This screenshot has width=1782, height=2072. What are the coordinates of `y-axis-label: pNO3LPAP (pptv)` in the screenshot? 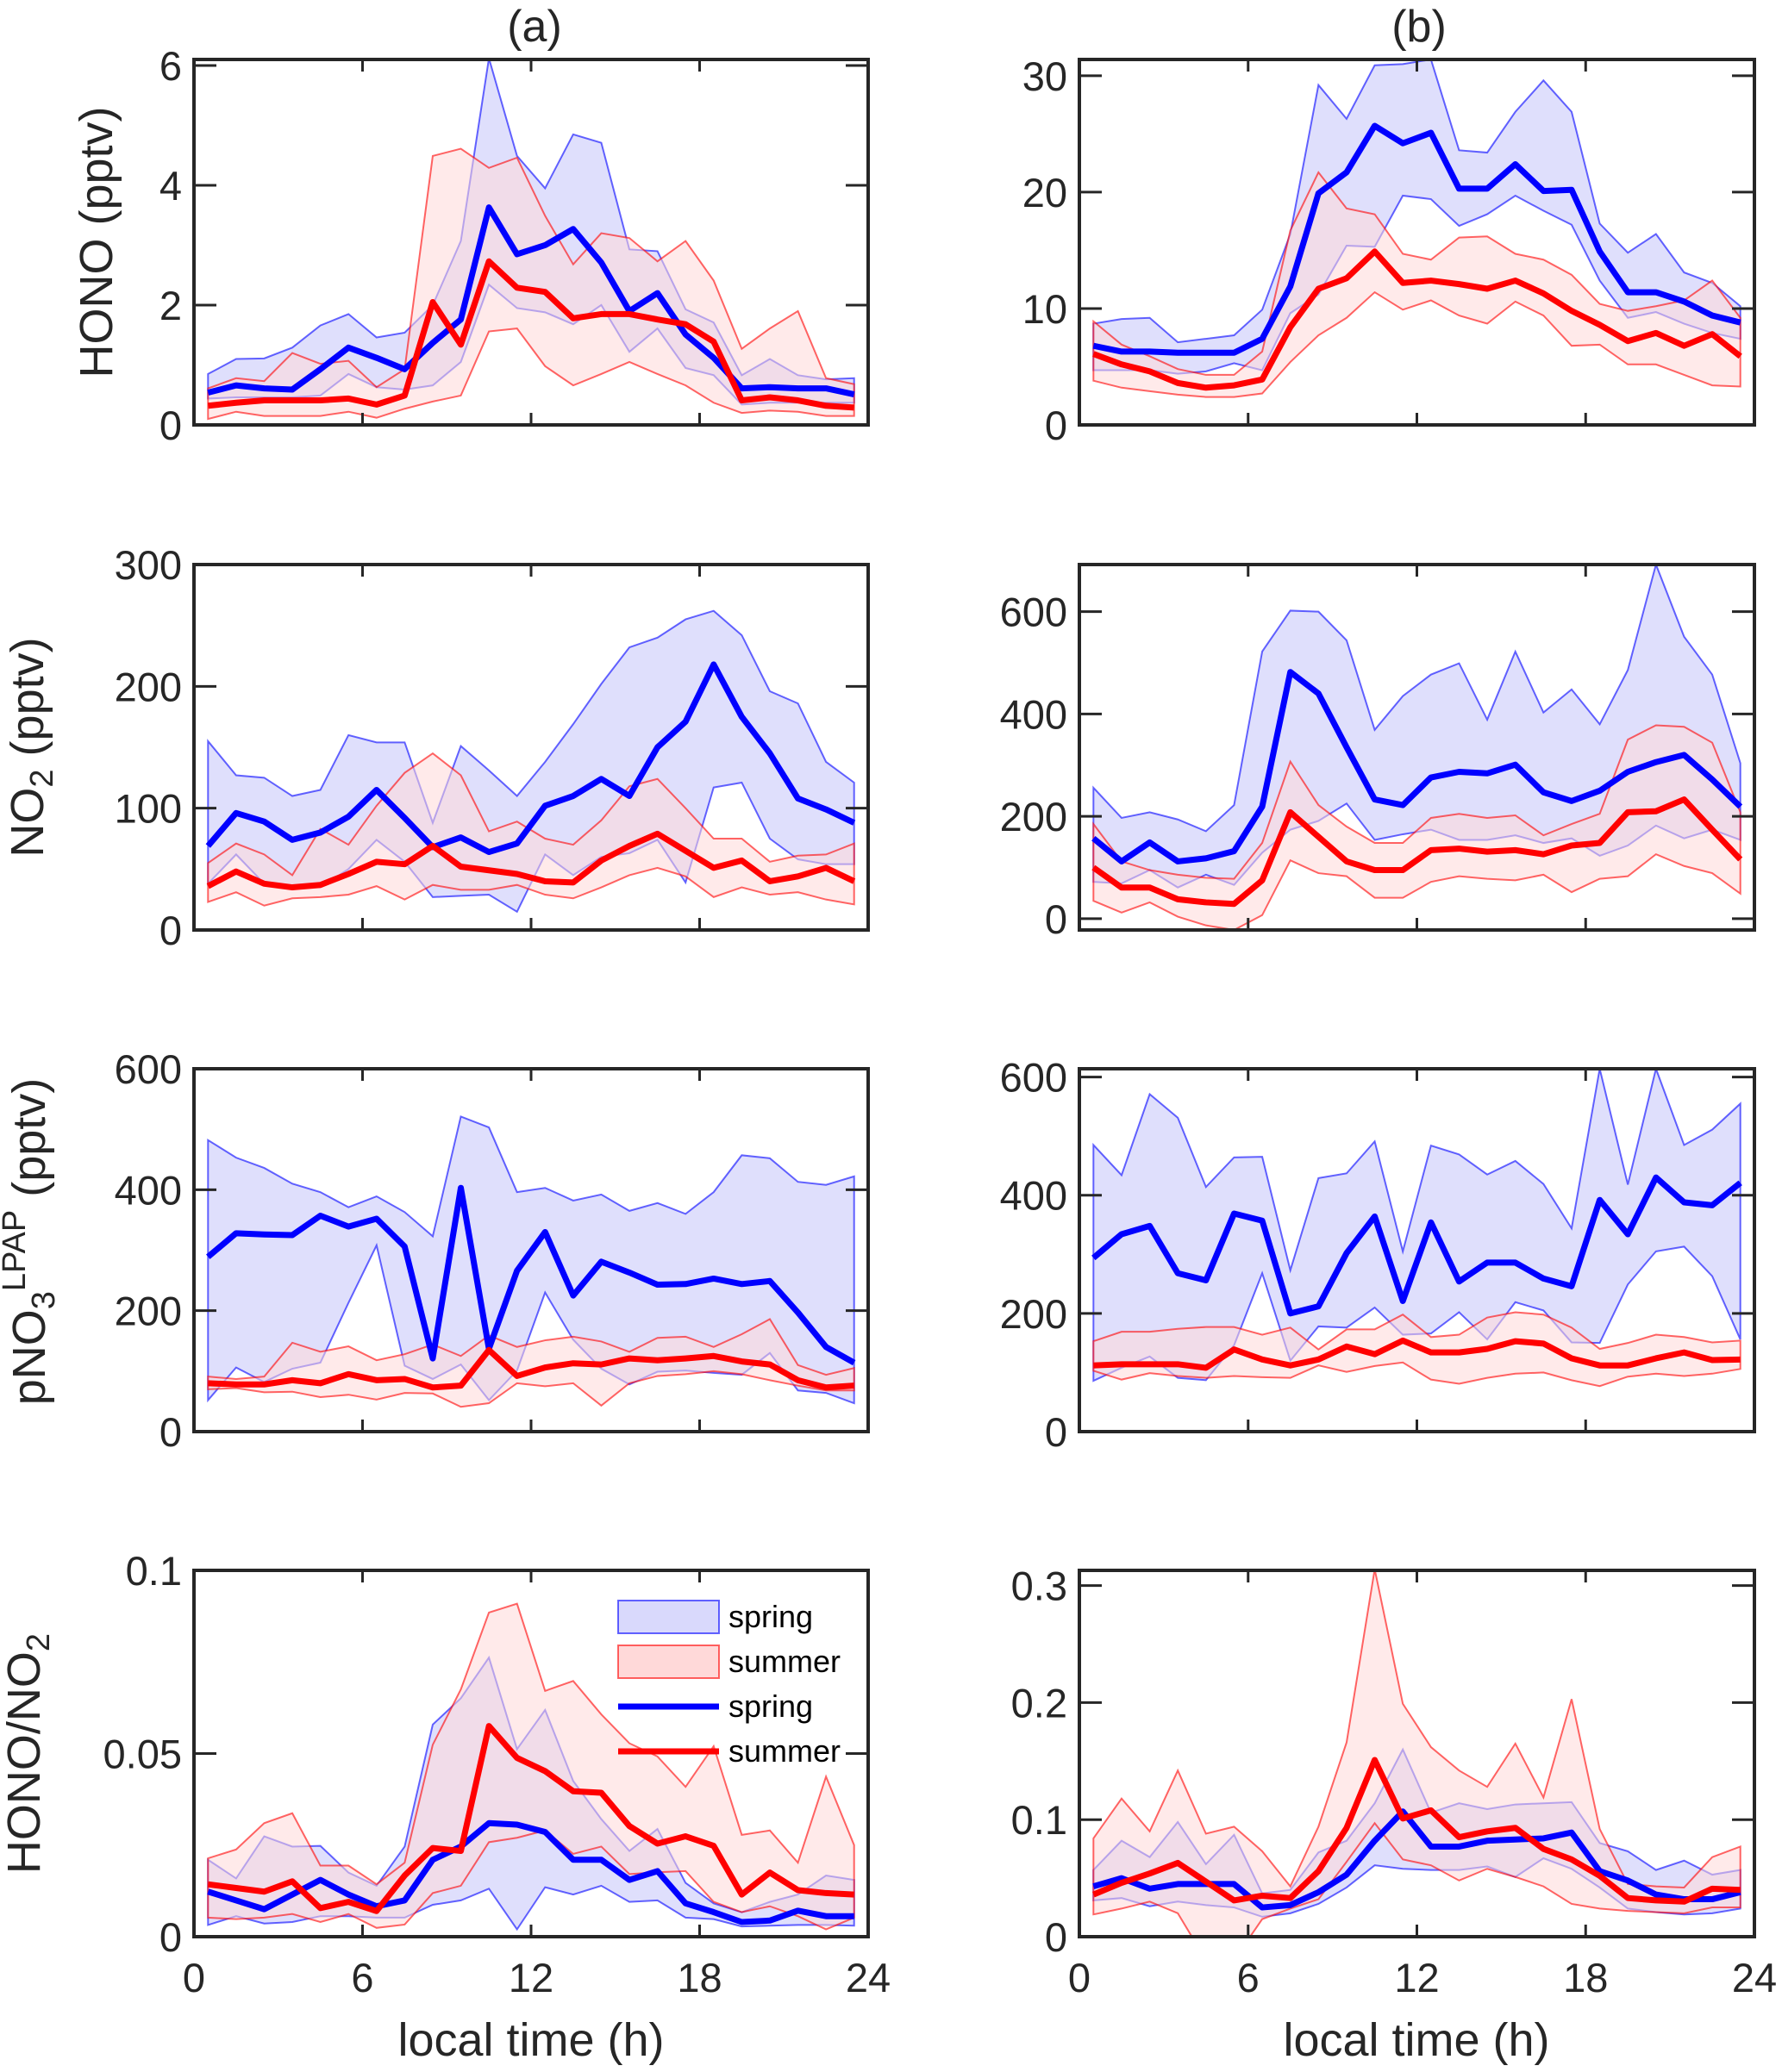 It's located at (31, 1242).